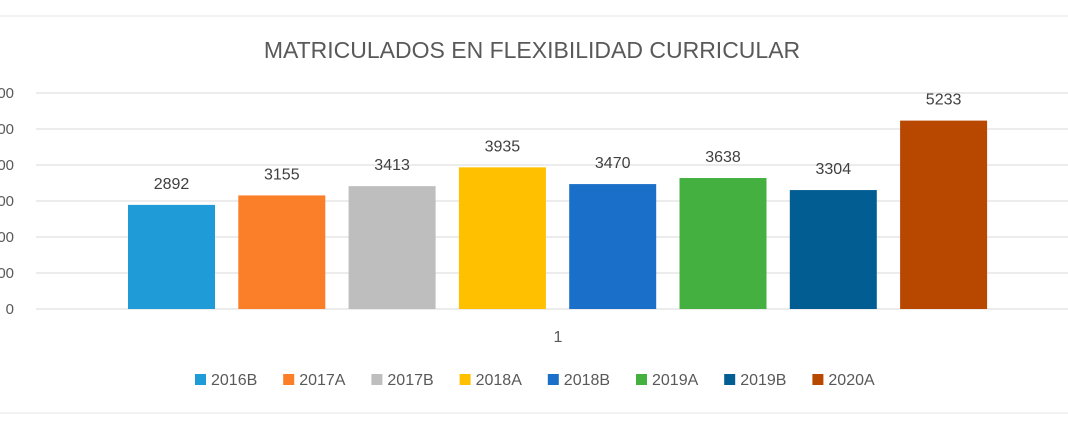  Describe the element at coordinates (172, 184) in the screenshot. I see `data-label-2016B: 2892` at that location.